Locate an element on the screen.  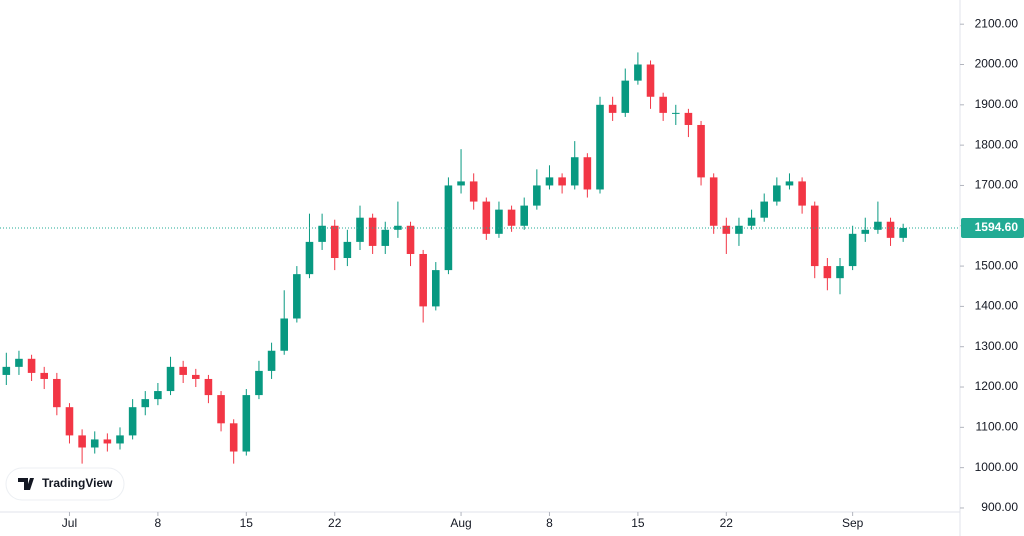
y-tick-label: 1900.00 is located at coordinates (997, 104).